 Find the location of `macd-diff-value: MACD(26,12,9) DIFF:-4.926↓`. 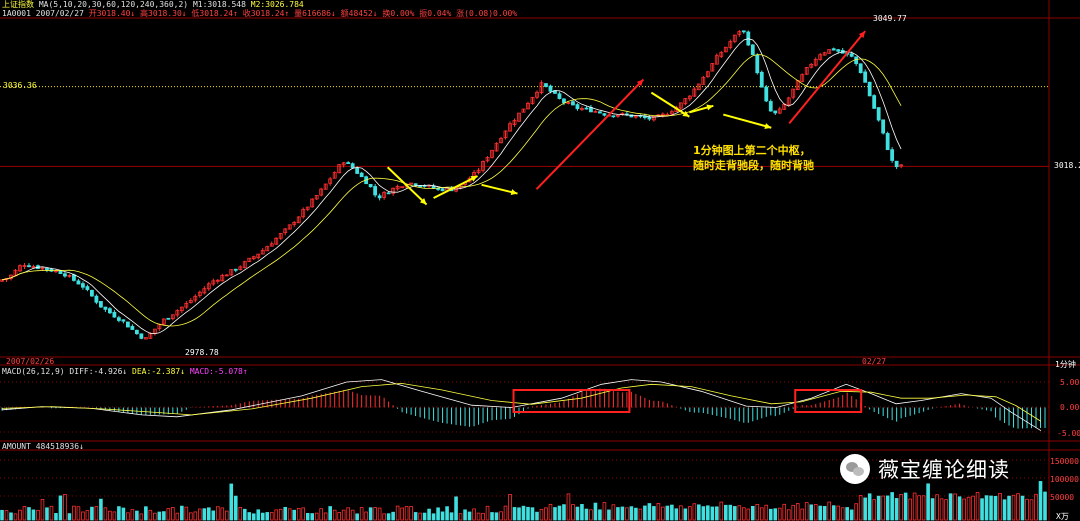

macd-diff-value: MACD(26,12,9) DIFF:-4.926↓ is located at coordinates (67, 371).